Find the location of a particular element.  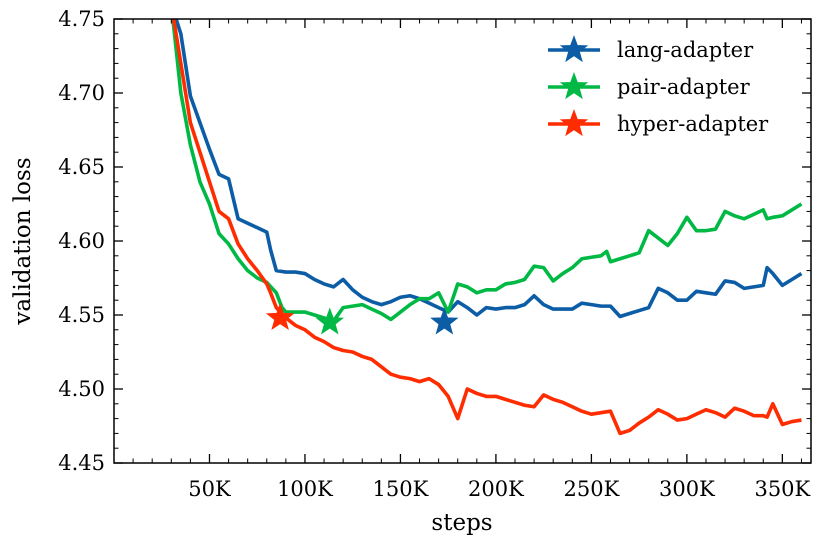

y-tick-label: 4.65 is located at coordinates (81, 167).